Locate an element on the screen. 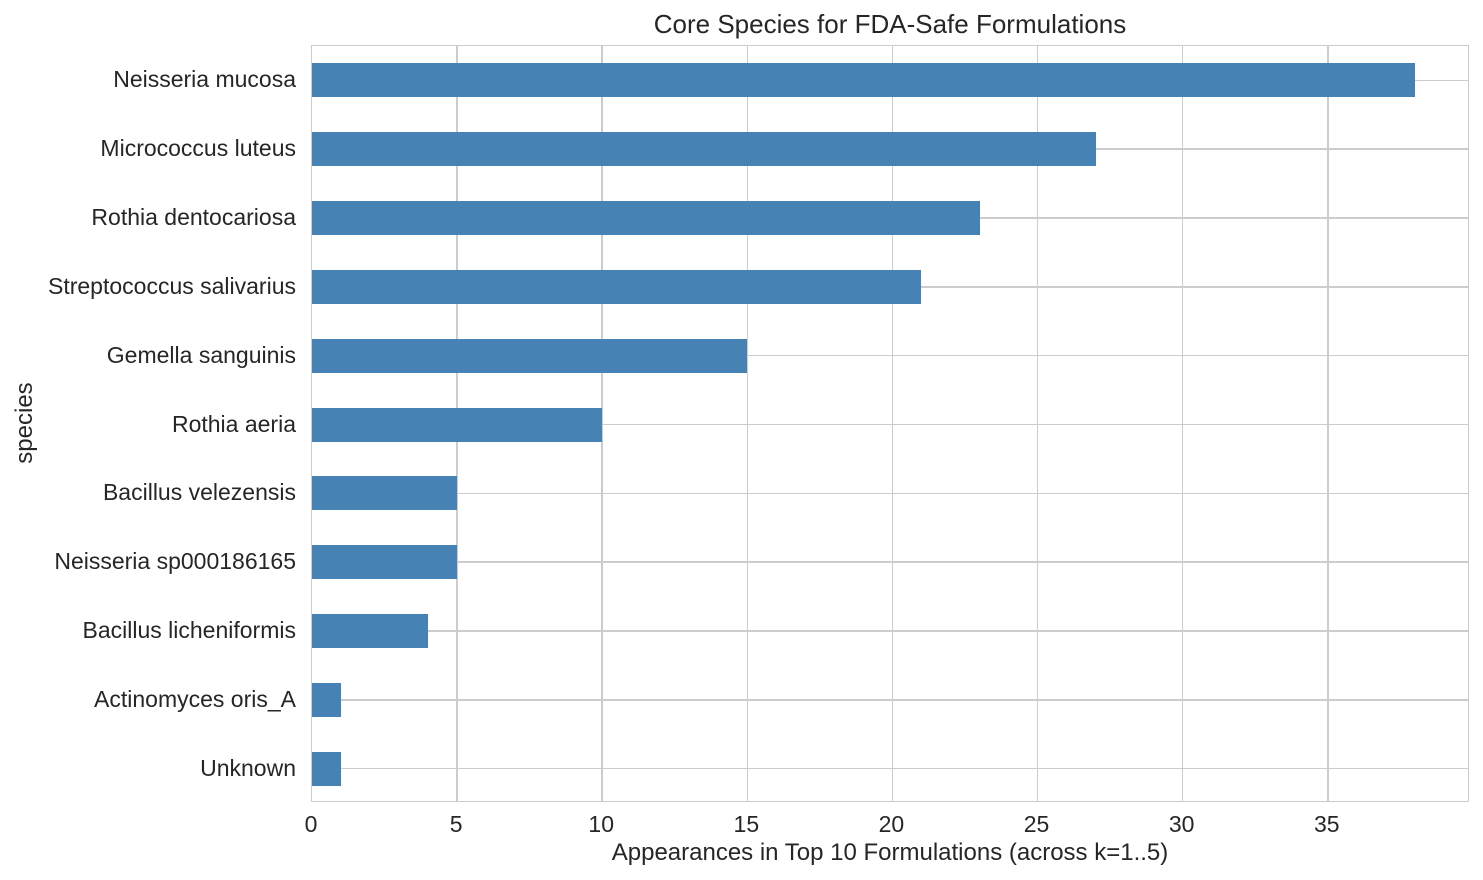  x-tick-label: 20 is located at coordinates (891, 824).